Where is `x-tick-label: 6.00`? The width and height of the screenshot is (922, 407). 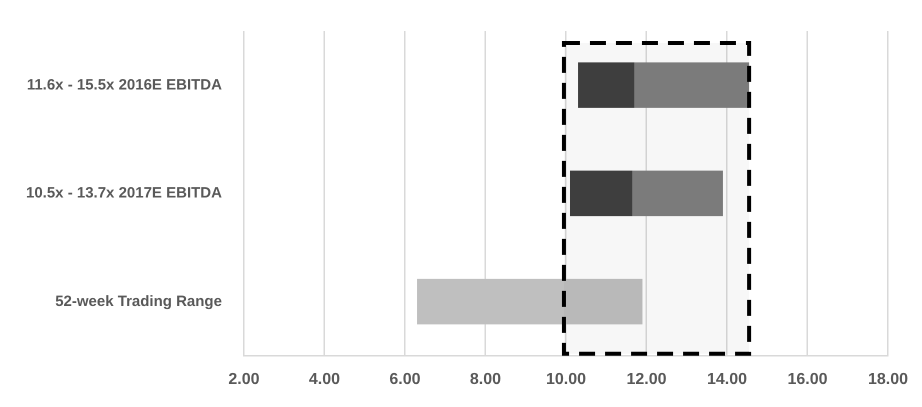
x-tick-label: 6.00 is located at coordinates (405, 379).